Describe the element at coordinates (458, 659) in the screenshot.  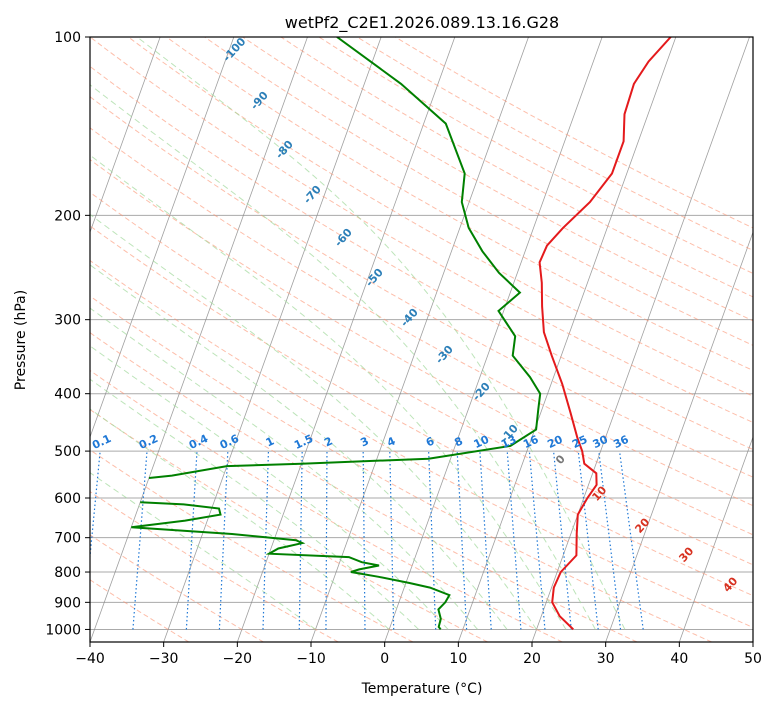
I see `x-tick-label: 10` at that location.